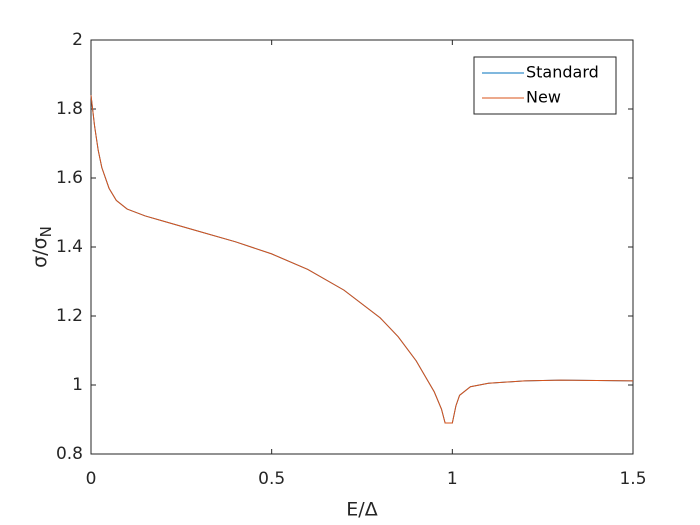 The width and height of the screenshot is (700, 525). Describe the element at coordinates (91, 479) in the screenshot. I see `x-tick-label: 0` at that location.